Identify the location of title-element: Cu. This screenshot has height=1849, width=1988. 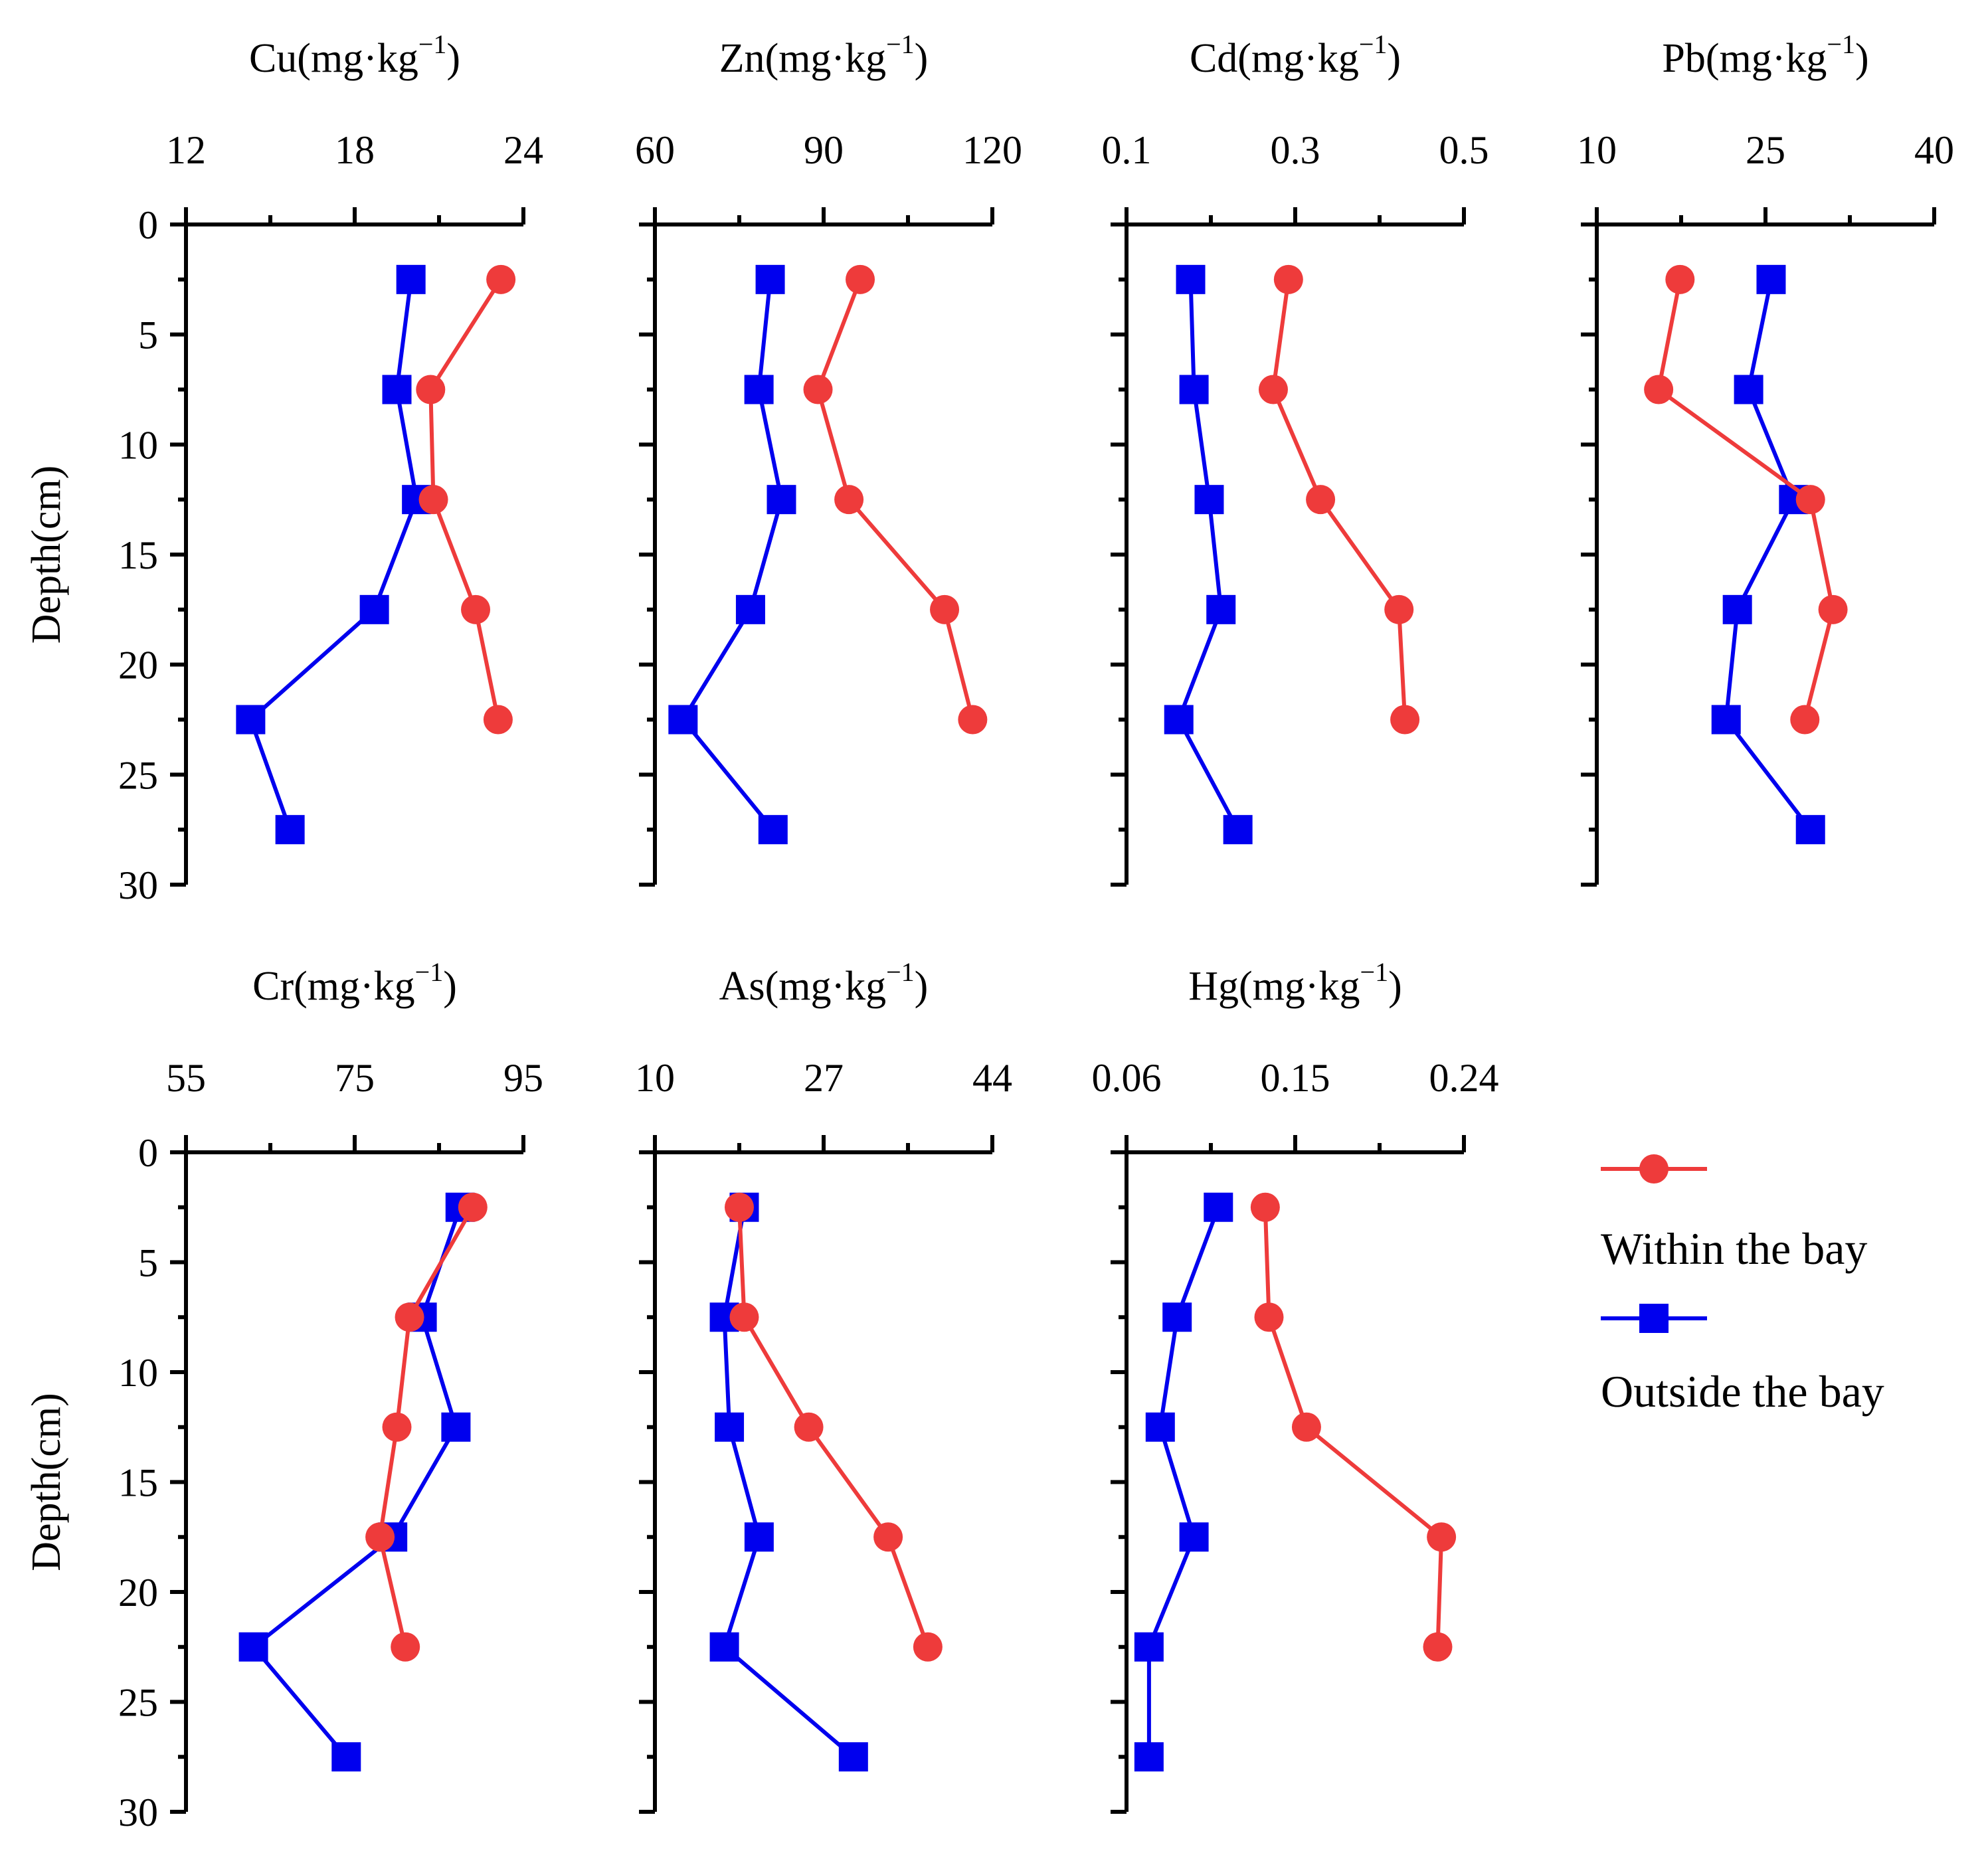
(273, 58).